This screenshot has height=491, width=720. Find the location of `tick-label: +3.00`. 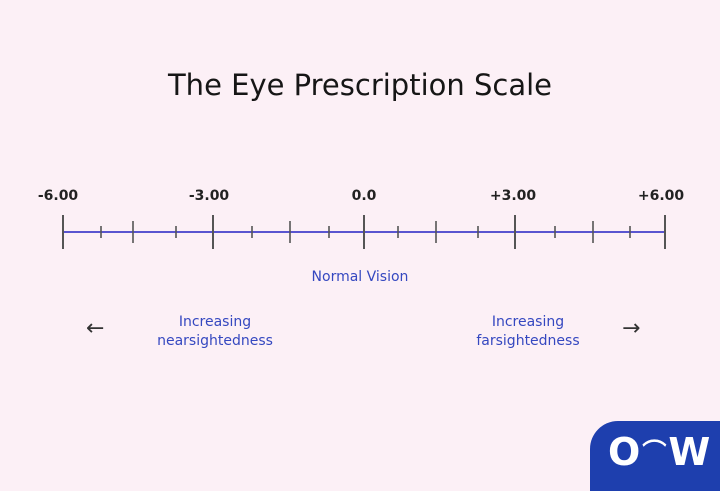

tick-label: +3.00 is located at coordinates (513, 196).